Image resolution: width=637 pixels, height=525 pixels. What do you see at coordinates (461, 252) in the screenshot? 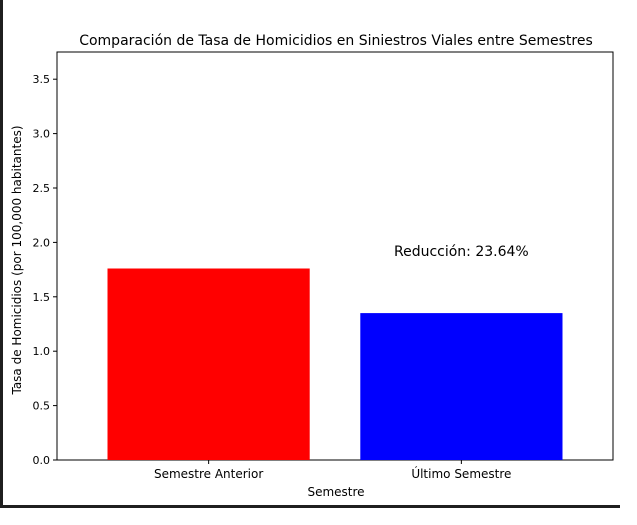
I see `reduction-annotation: Reducción: 23.64%` at bounding box center [461, 252].